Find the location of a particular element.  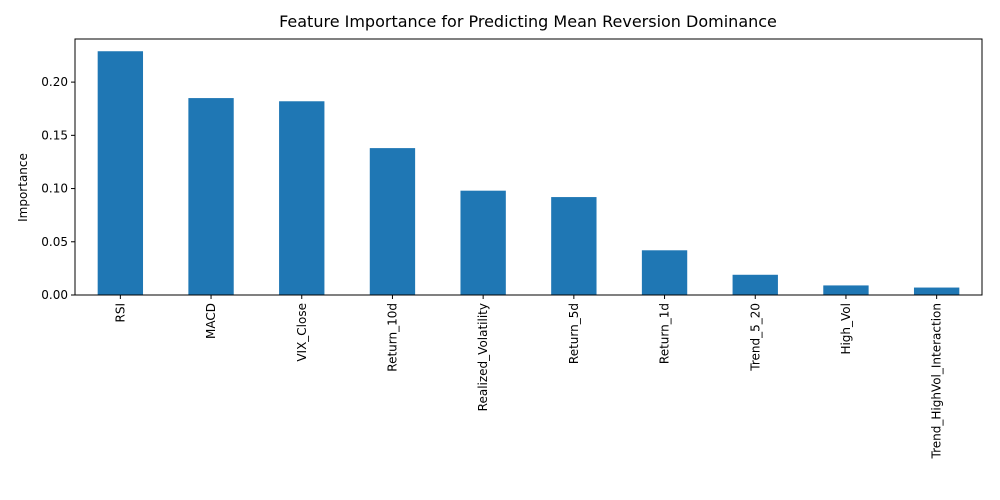

x-tick-label: Realized_Volatility is located at coordinates (483, 357).